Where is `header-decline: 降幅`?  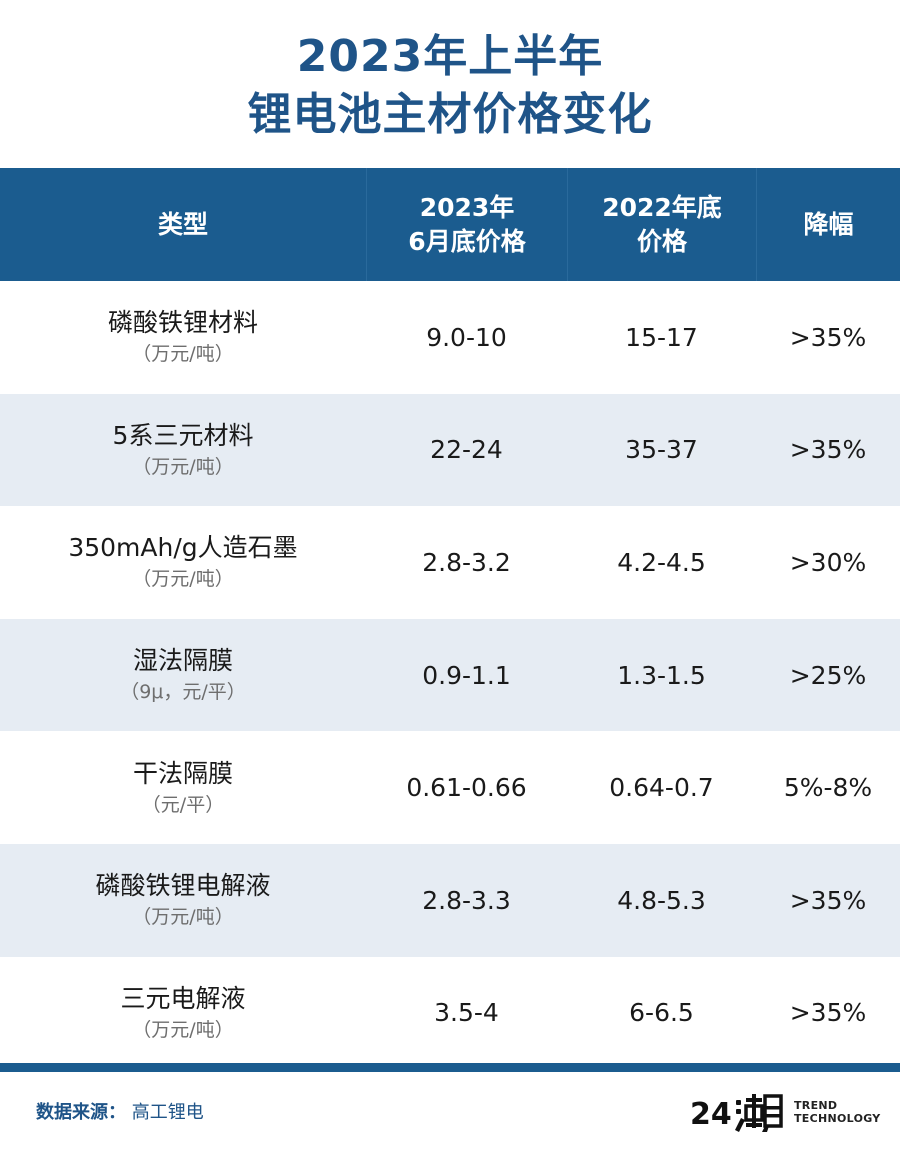 header-decline: 降幅 is located at coordinates (828, 224).